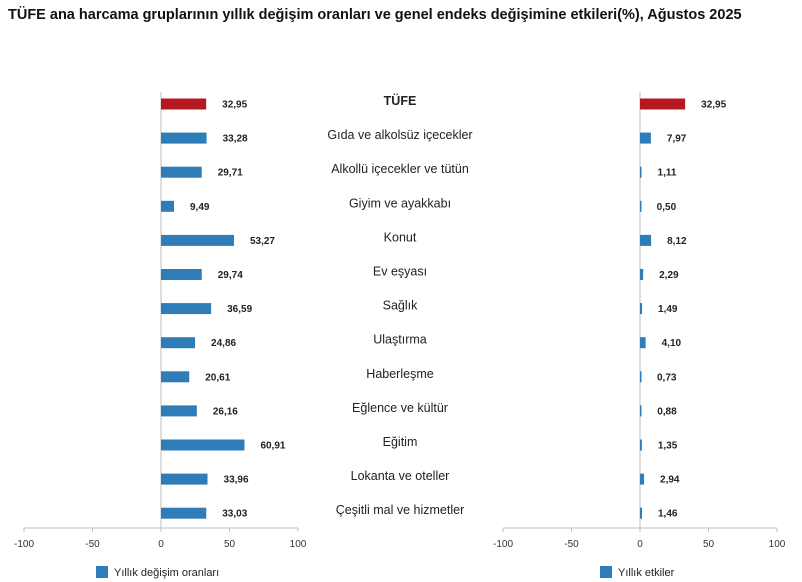 This screenshot has width=802, height=582. Describe the element at coordinates (400, 272) in the screenshot. I see `category-label: Ev eşyası` at that location.